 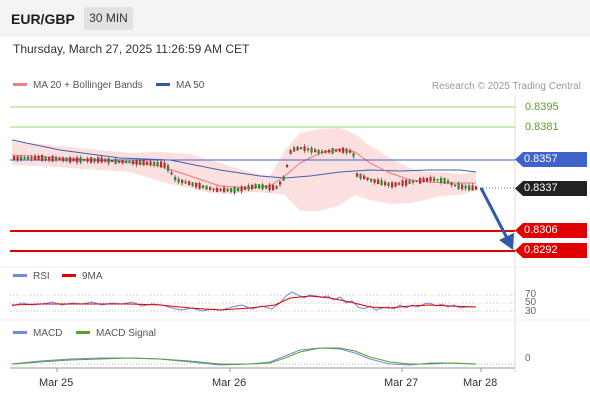 What do you see at coordinates (20, 84) in the screenshot?
I see `ma20-swatch` at bounding box center [20, 84].